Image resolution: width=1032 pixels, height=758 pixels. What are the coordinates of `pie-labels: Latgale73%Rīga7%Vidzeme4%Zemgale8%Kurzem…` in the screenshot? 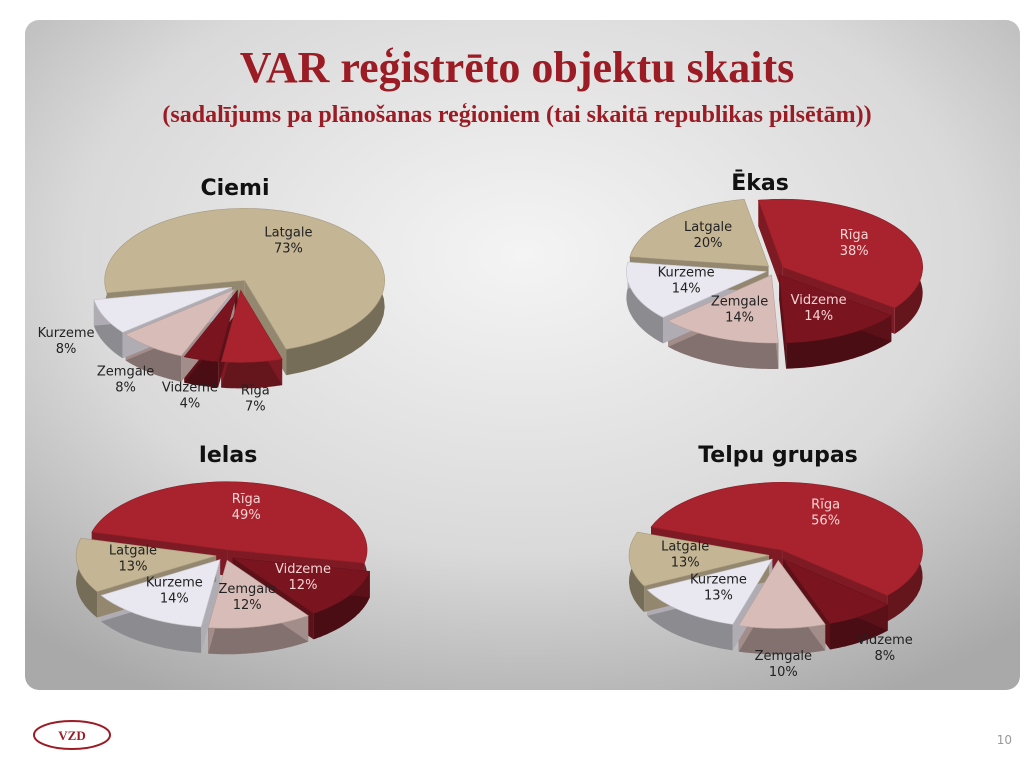 It's located at (175, 320).